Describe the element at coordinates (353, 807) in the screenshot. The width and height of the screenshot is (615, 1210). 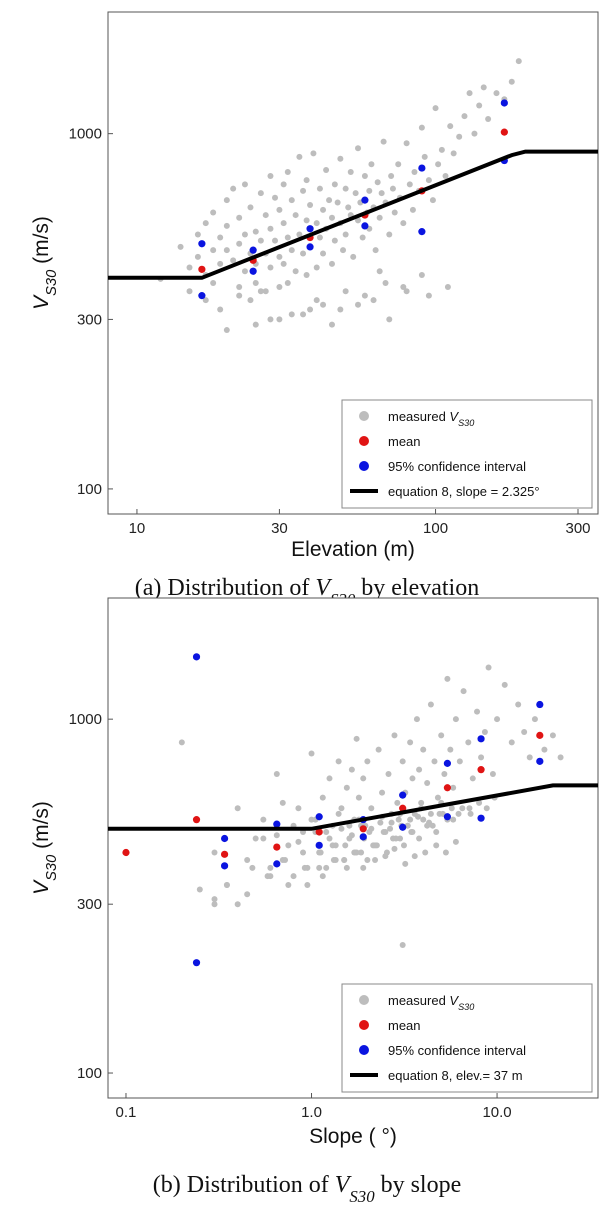
I see `slope-equation-line` at that location.